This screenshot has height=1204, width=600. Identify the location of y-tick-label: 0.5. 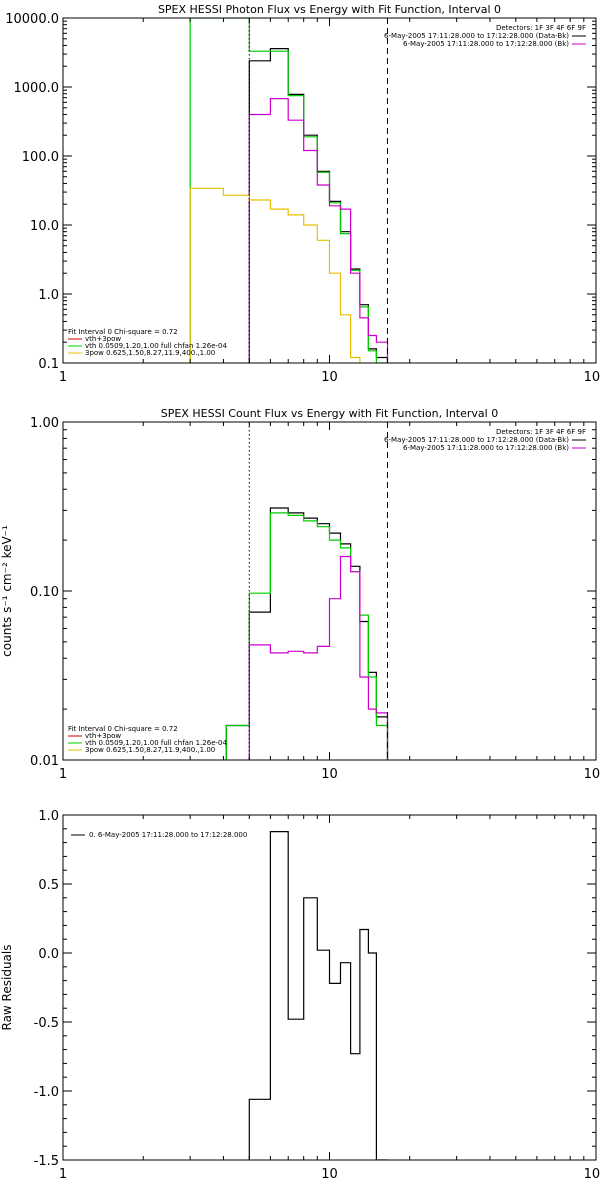
(48, 885).